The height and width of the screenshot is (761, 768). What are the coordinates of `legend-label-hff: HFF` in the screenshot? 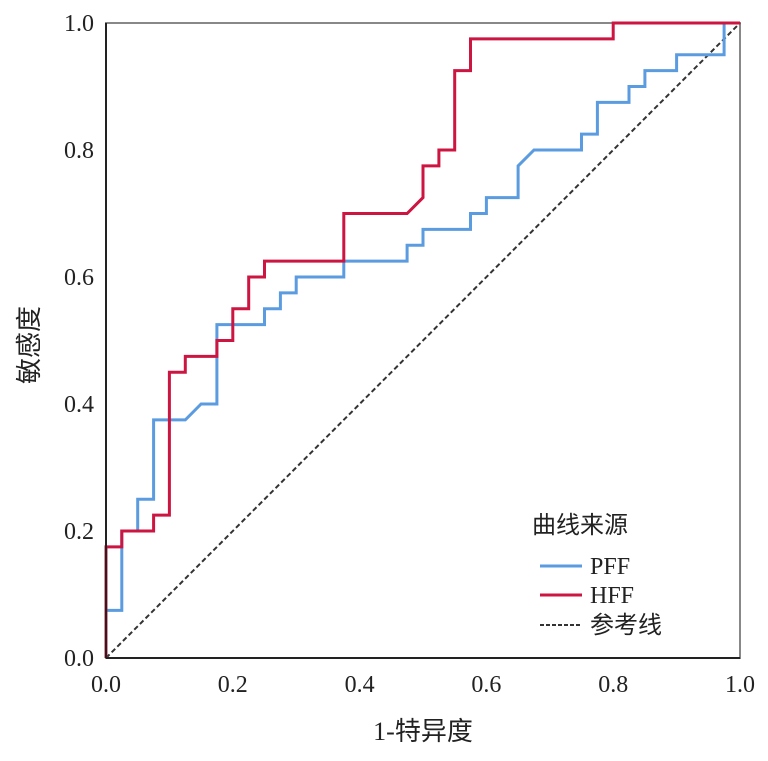 It's located at (612, 596).